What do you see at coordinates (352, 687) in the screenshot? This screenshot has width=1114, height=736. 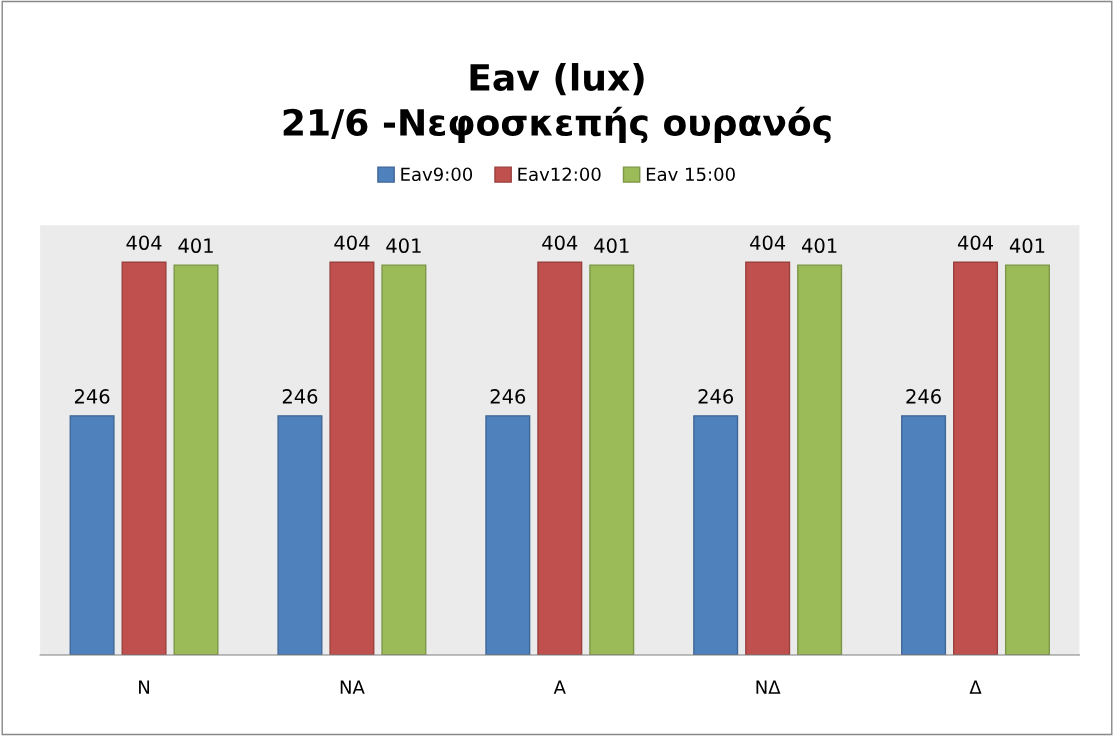 I see `x-tick-label: NA` at bounding box center [352, 687].